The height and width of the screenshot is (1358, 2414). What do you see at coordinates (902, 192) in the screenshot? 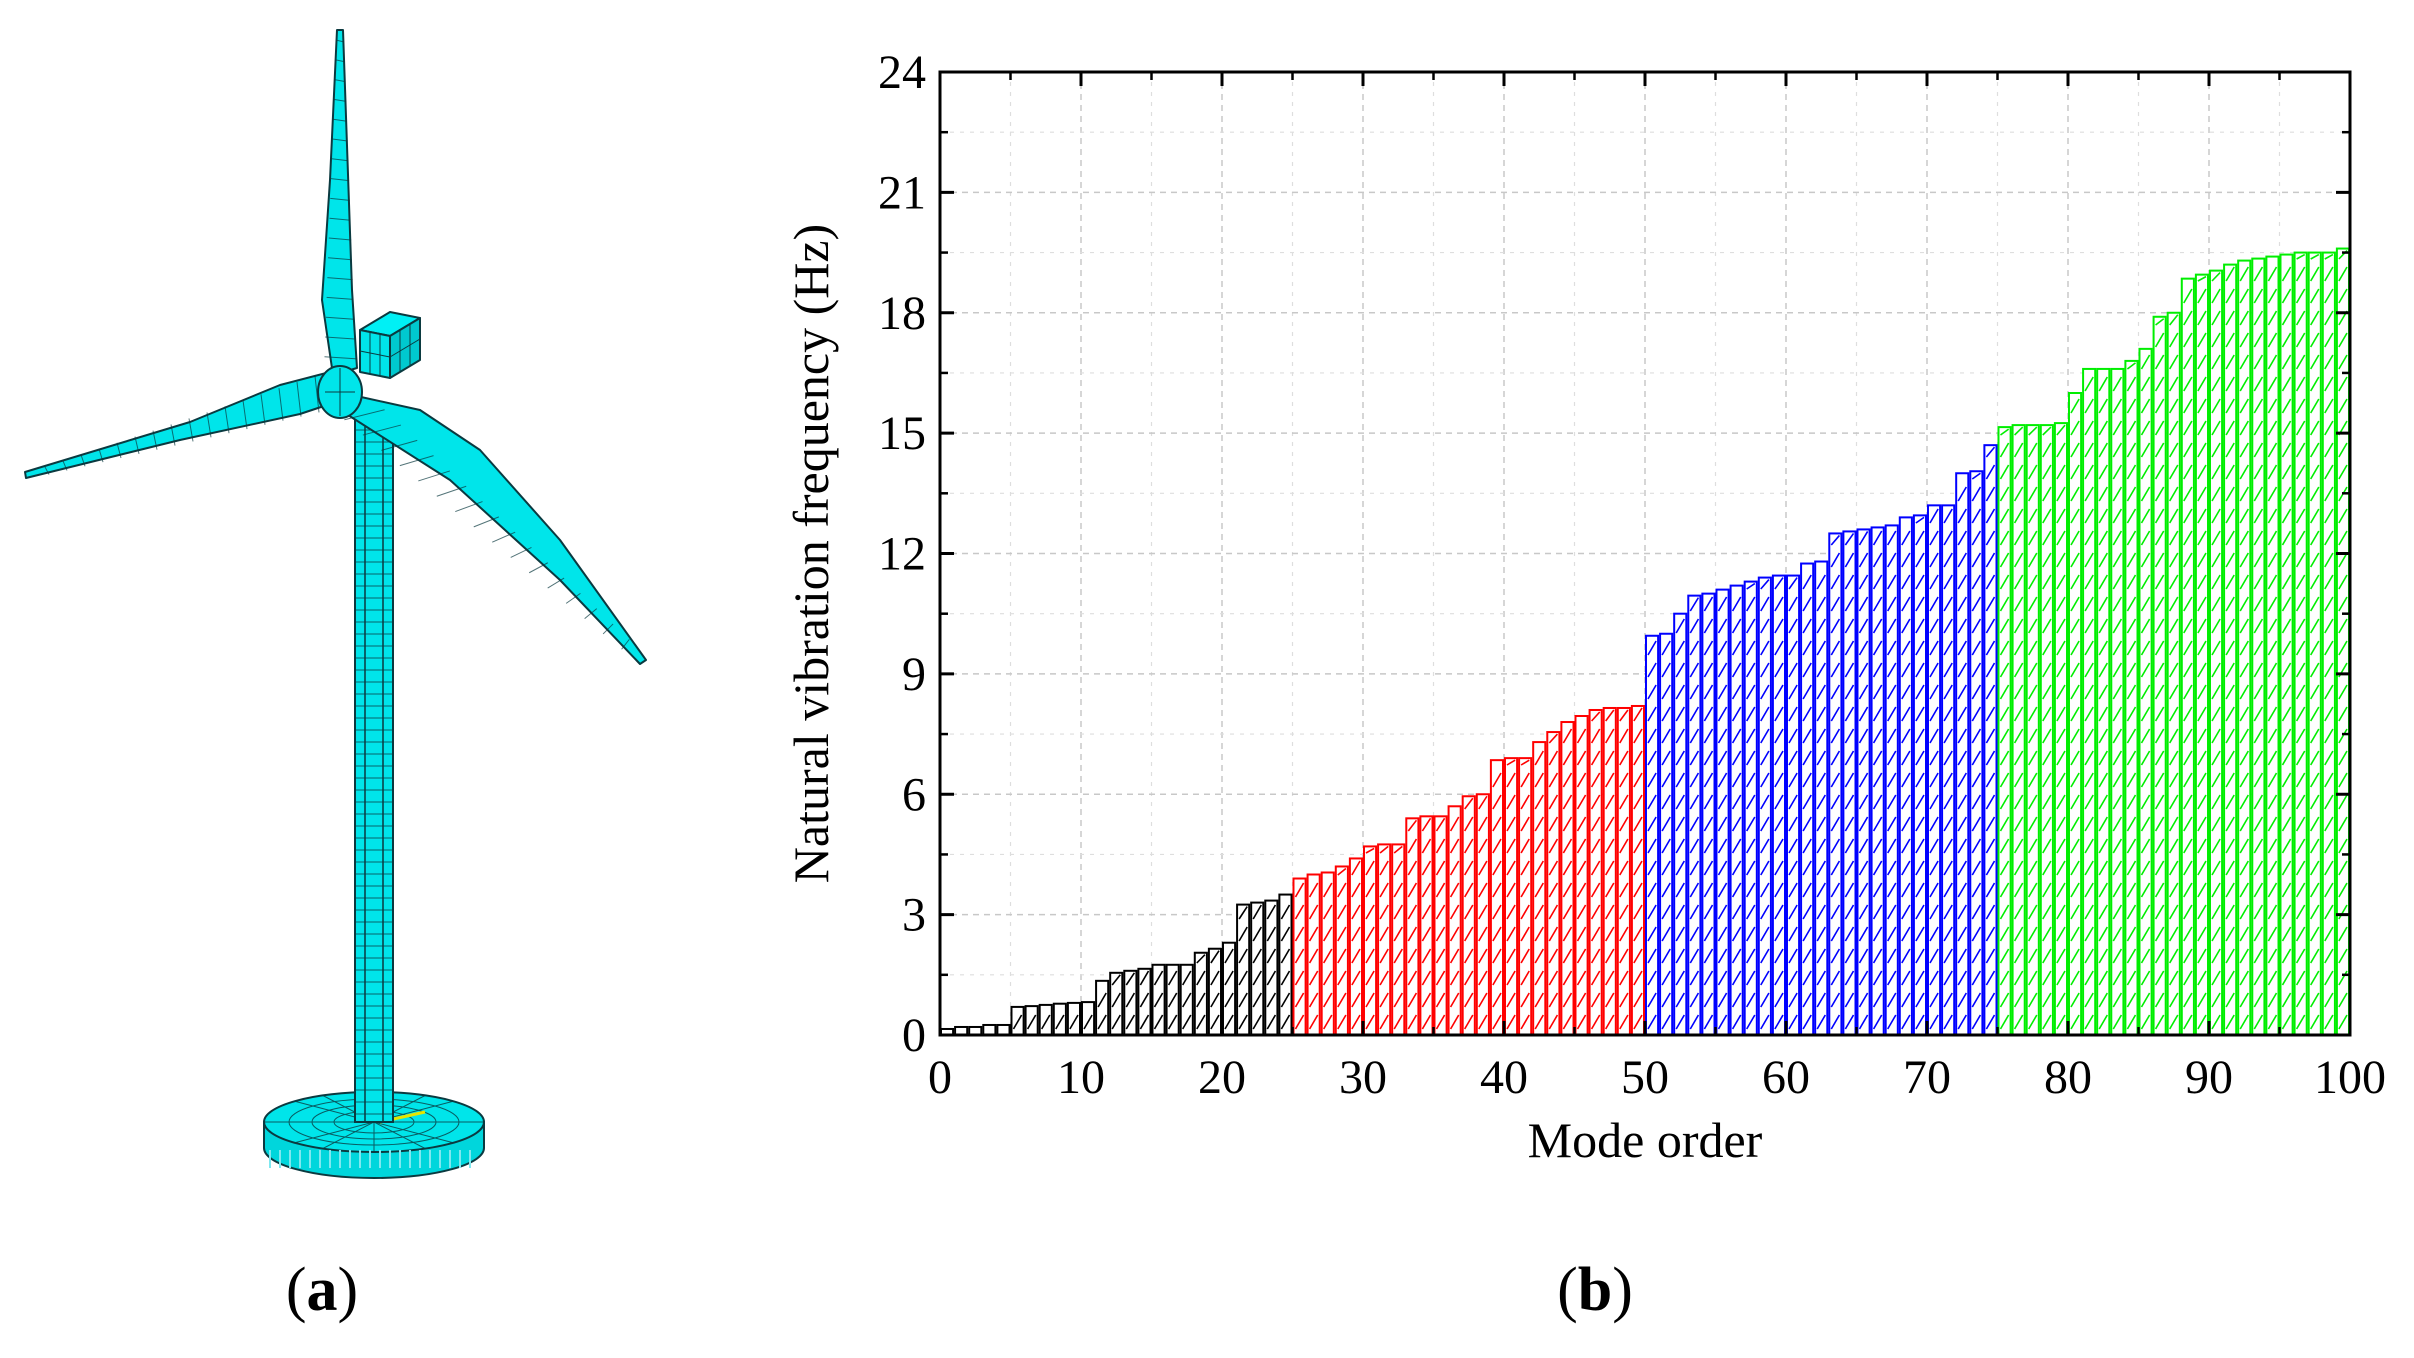
I see `y-tick-label: 21` at bounding box center [902, 192].